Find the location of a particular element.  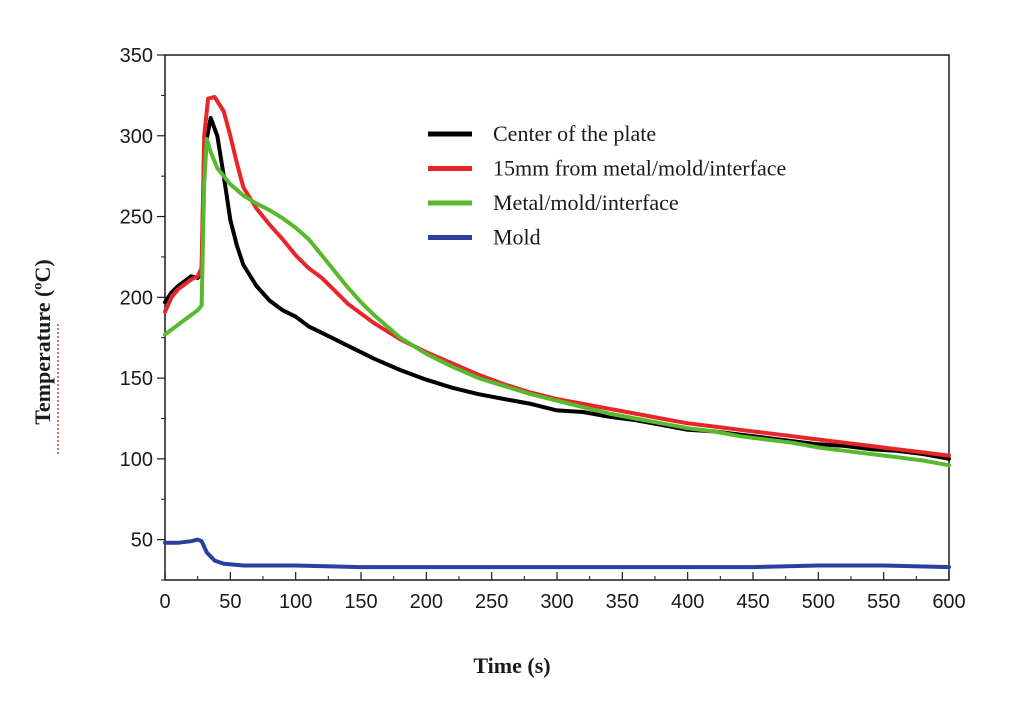

x-tick-label: 250 is located at coordinates (491, 602).